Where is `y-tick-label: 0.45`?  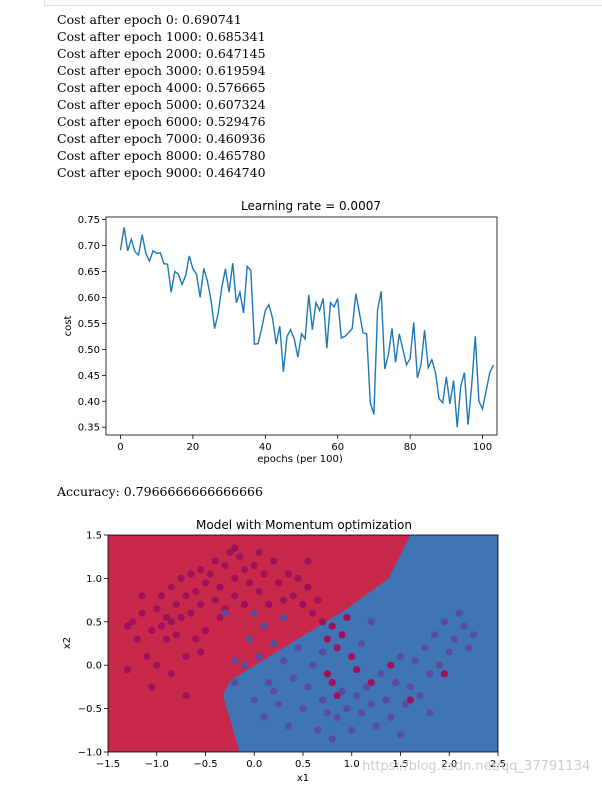 y-tick-label: 0.45 is located at coordinates (89, 376).